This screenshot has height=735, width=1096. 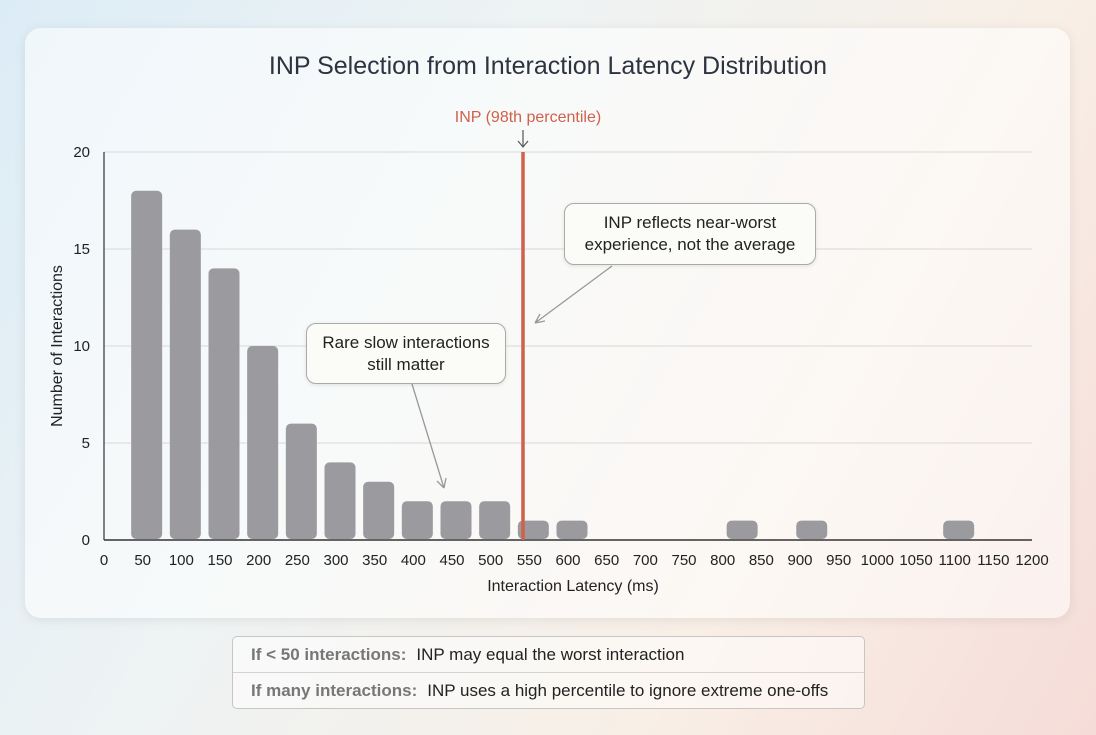 I want to click on row-text: INP may equal the worst interaction, so click(x=550, y=654).